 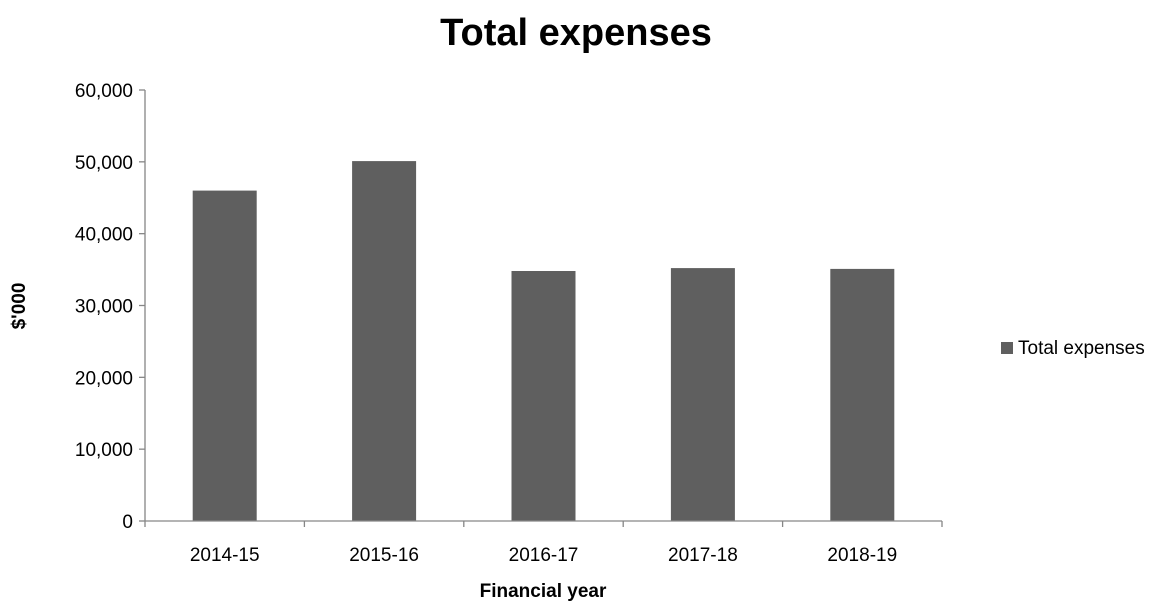 What do you see at coordinates (384, 555) in the screenshot?
I see `x-tick-label: 2015-16` at bounding box center [384, 555].